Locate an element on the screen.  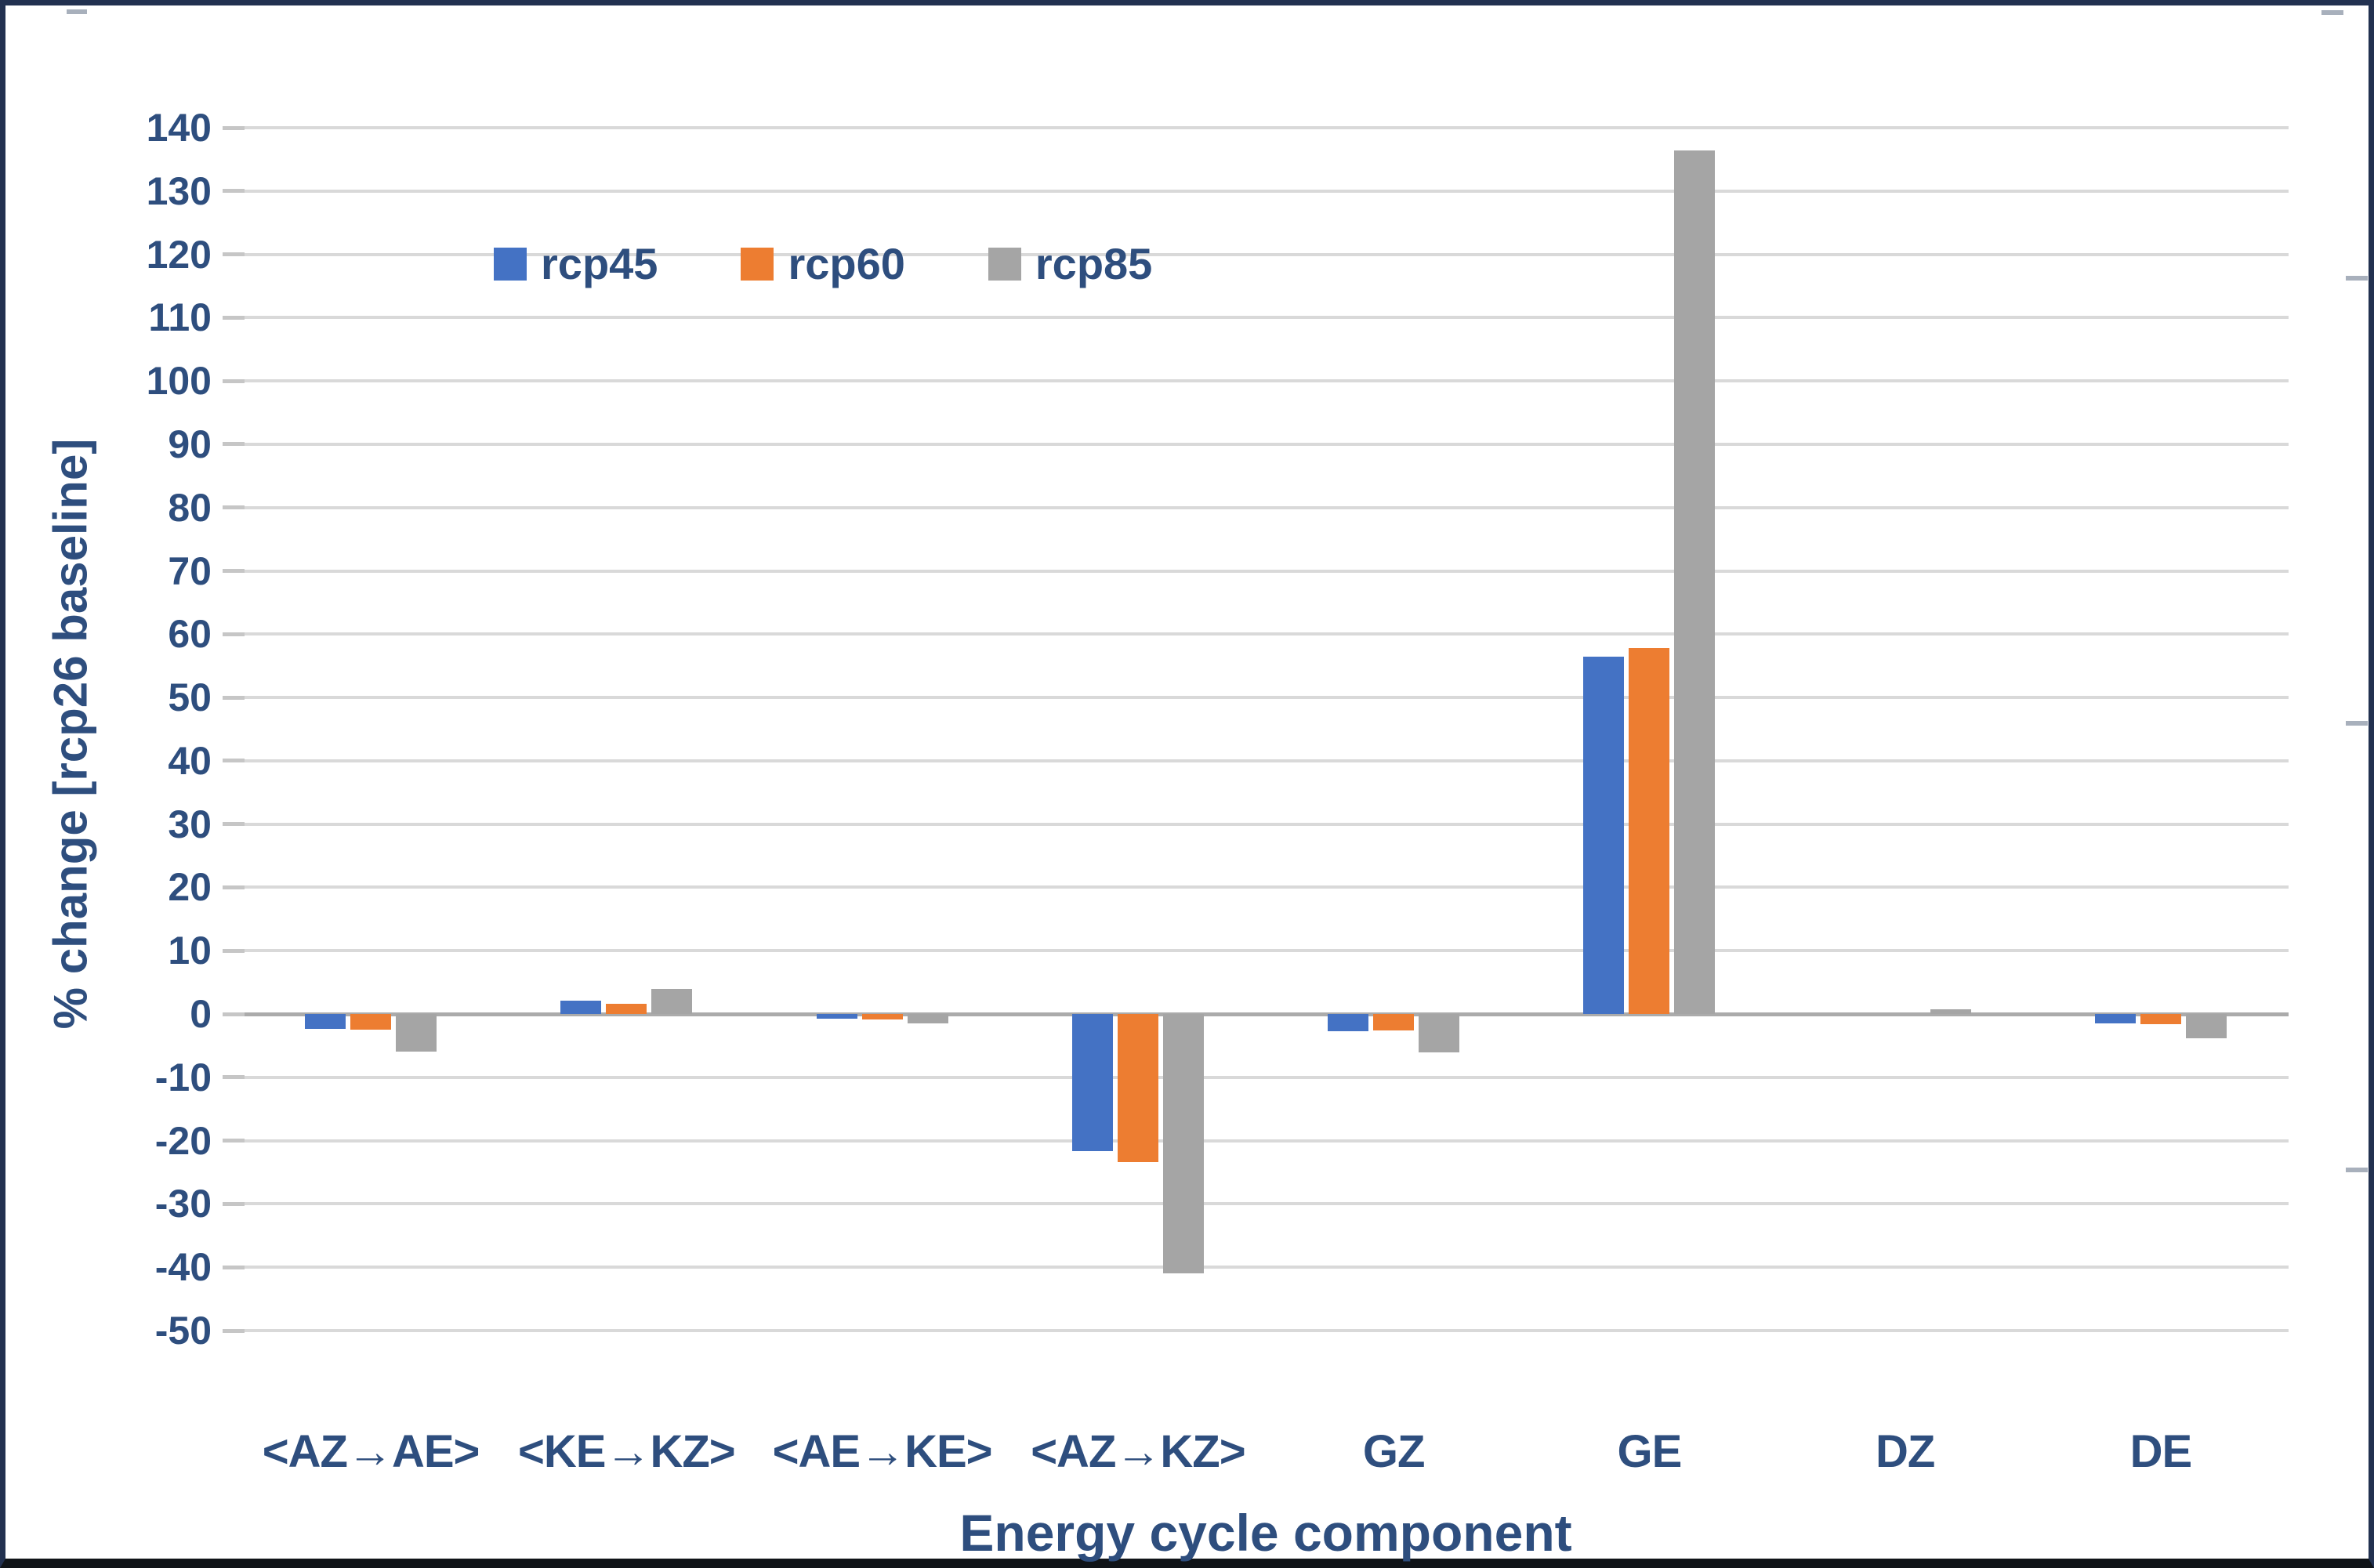
x-axis-title: Energy cycle component is located at coordinates (1265, 1533).